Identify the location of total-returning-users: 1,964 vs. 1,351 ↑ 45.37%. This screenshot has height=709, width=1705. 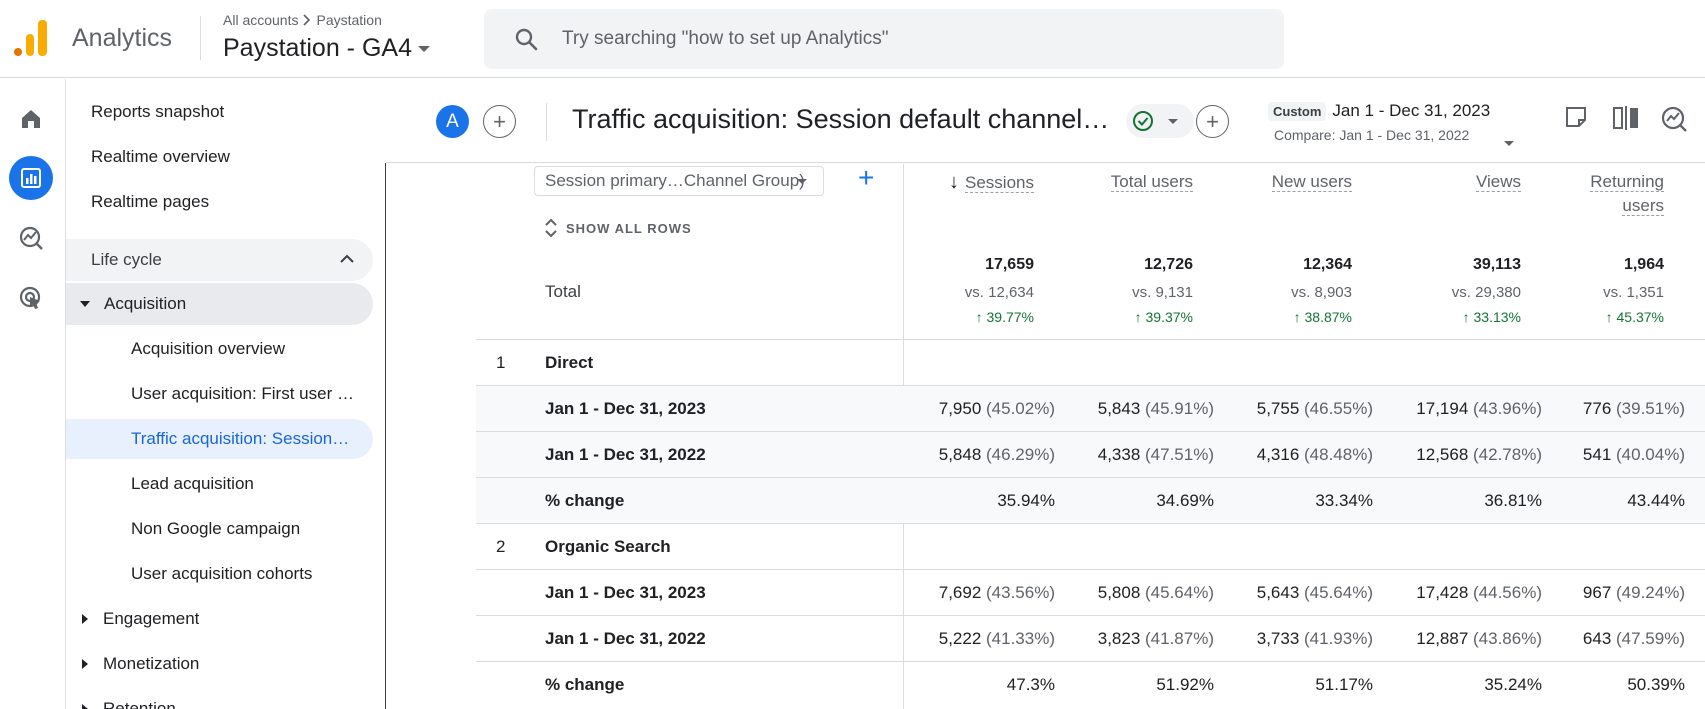
(1633, 290).